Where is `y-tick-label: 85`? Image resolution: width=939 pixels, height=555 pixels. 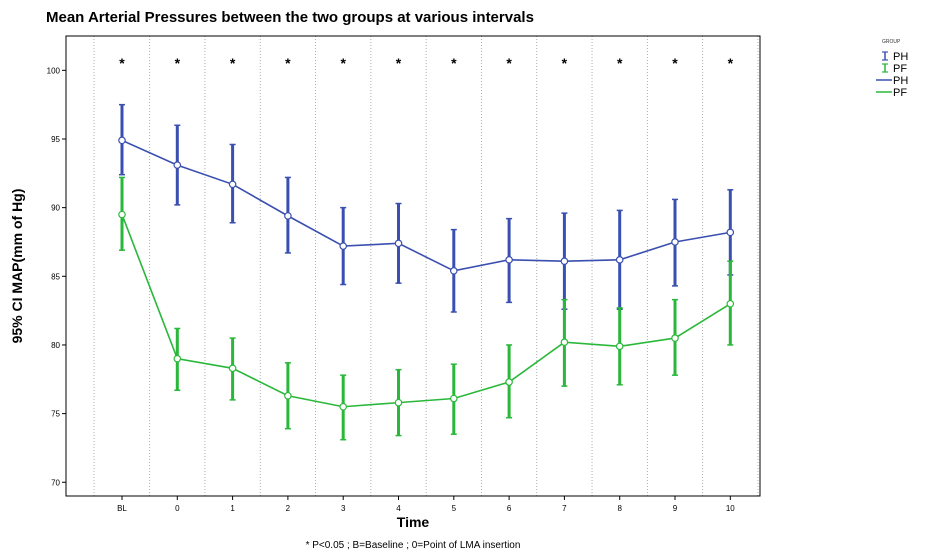
y-tick-label: 85 is located at coordinates (55, 276).